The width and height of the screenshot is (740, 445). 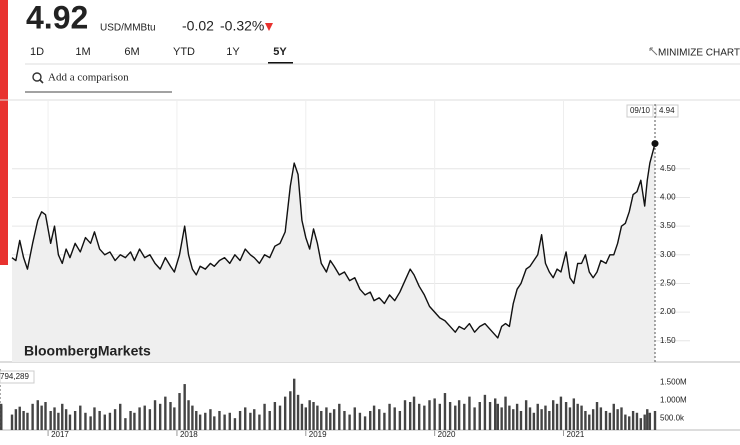 I want to click on y-tick-label: 500.0k, so click(x=672, y=417).